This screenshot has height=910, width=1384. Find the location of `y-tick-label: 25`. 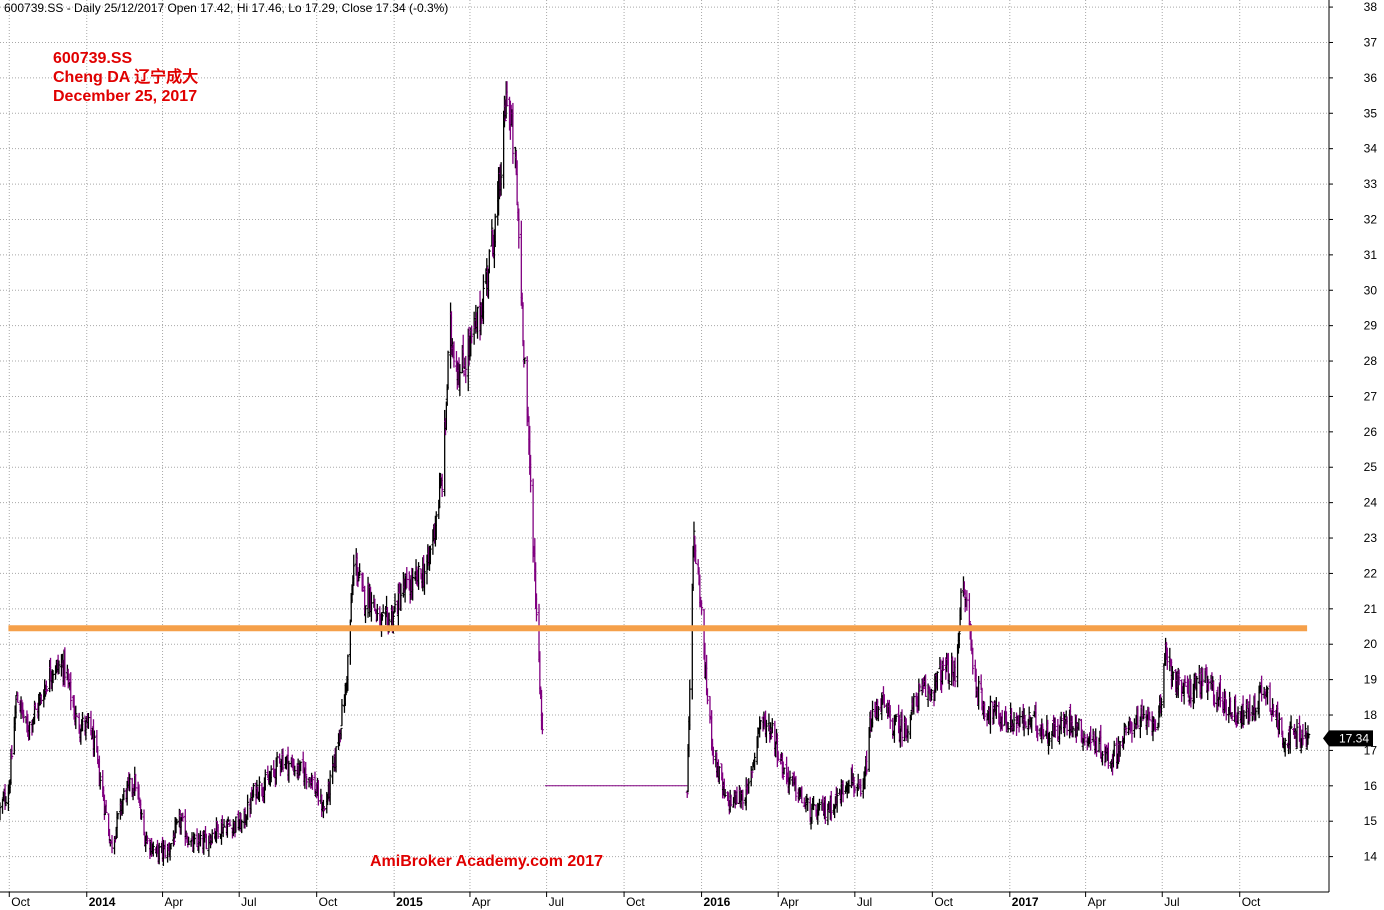

y-tick-label: 25 is located at coordinates (1371, 467).